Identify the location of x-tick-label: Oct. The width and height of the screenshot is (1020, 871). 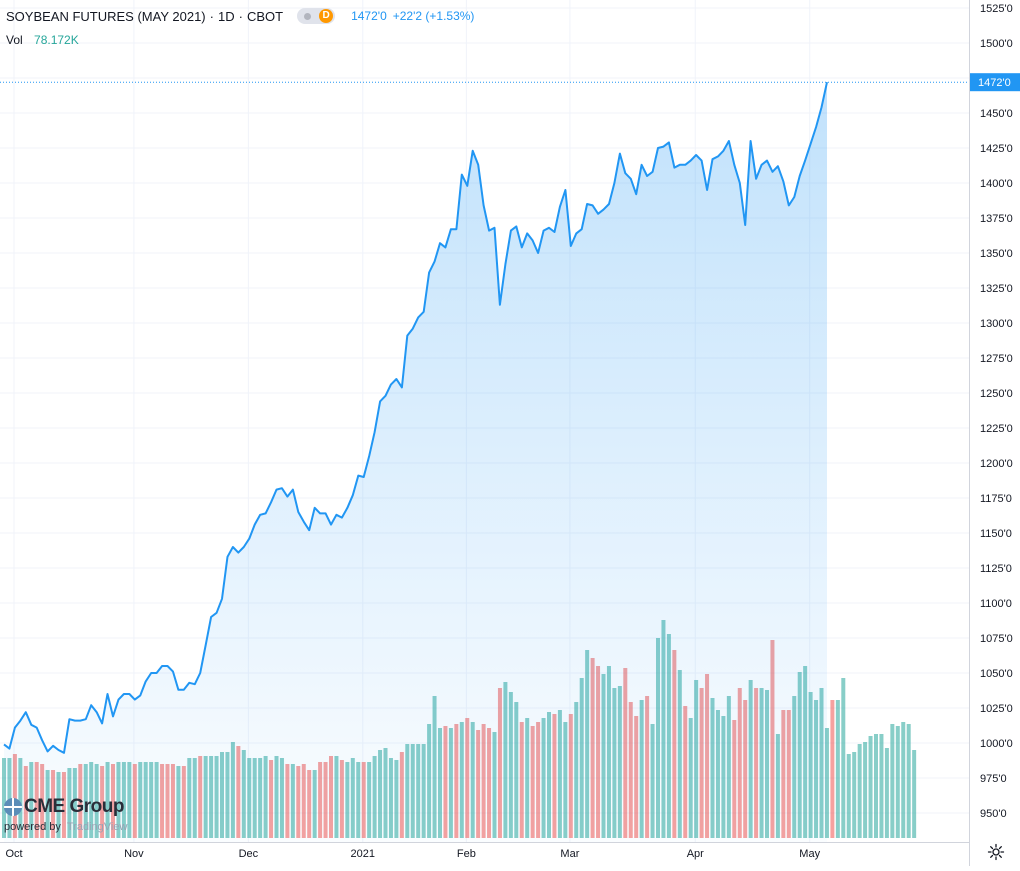
(13, 854).